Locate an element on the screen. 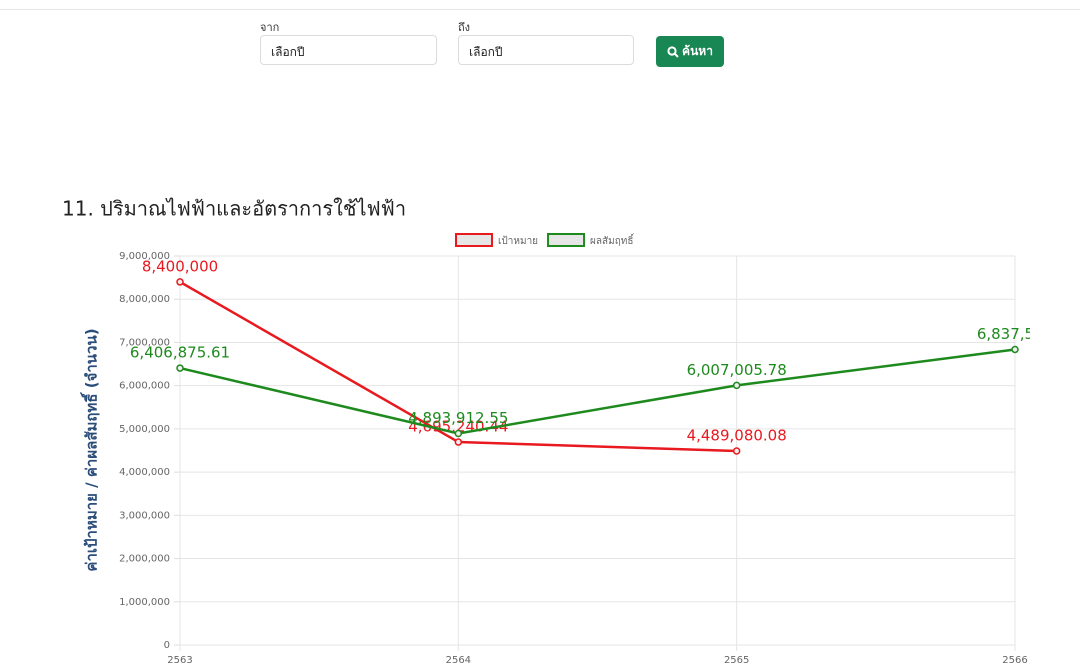 The width and height of the screenshot is (1080, 668). x-tick-label: 2563 is located at coordinates (179, 660).